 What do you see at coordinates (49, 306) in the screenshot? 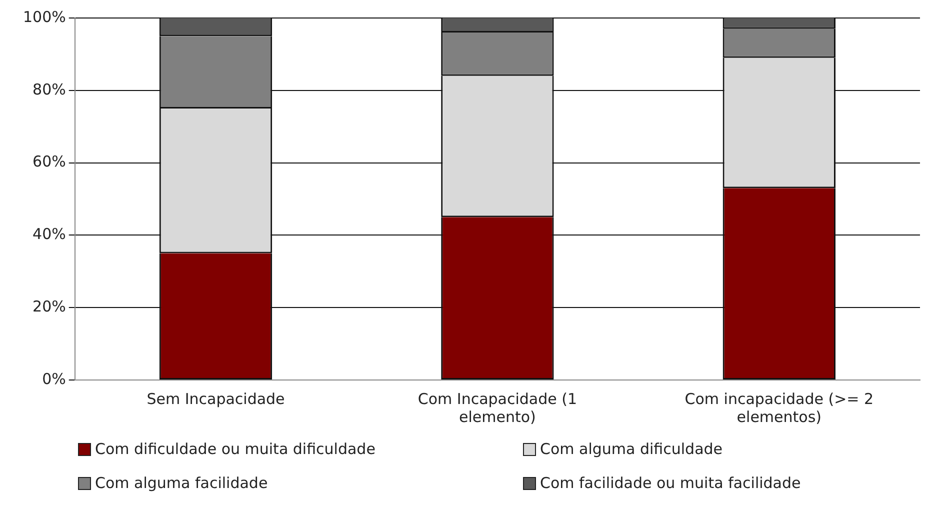
I see `y-tick-label: 20%` at bounding box center [49, 306].